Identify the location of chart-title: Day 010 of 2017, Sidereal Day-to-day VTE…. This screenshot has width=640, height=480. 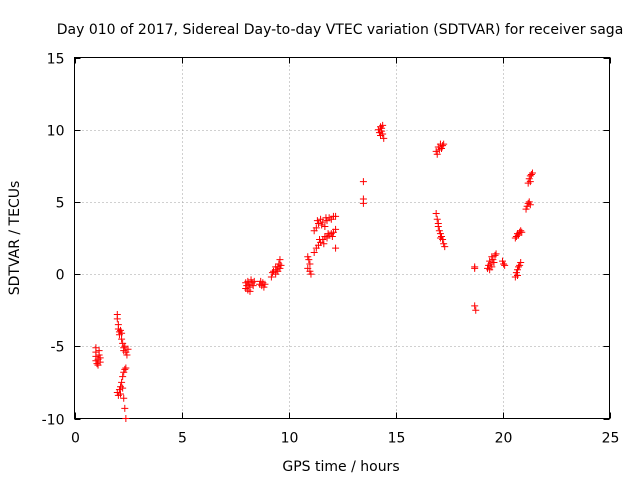
(340, 30).